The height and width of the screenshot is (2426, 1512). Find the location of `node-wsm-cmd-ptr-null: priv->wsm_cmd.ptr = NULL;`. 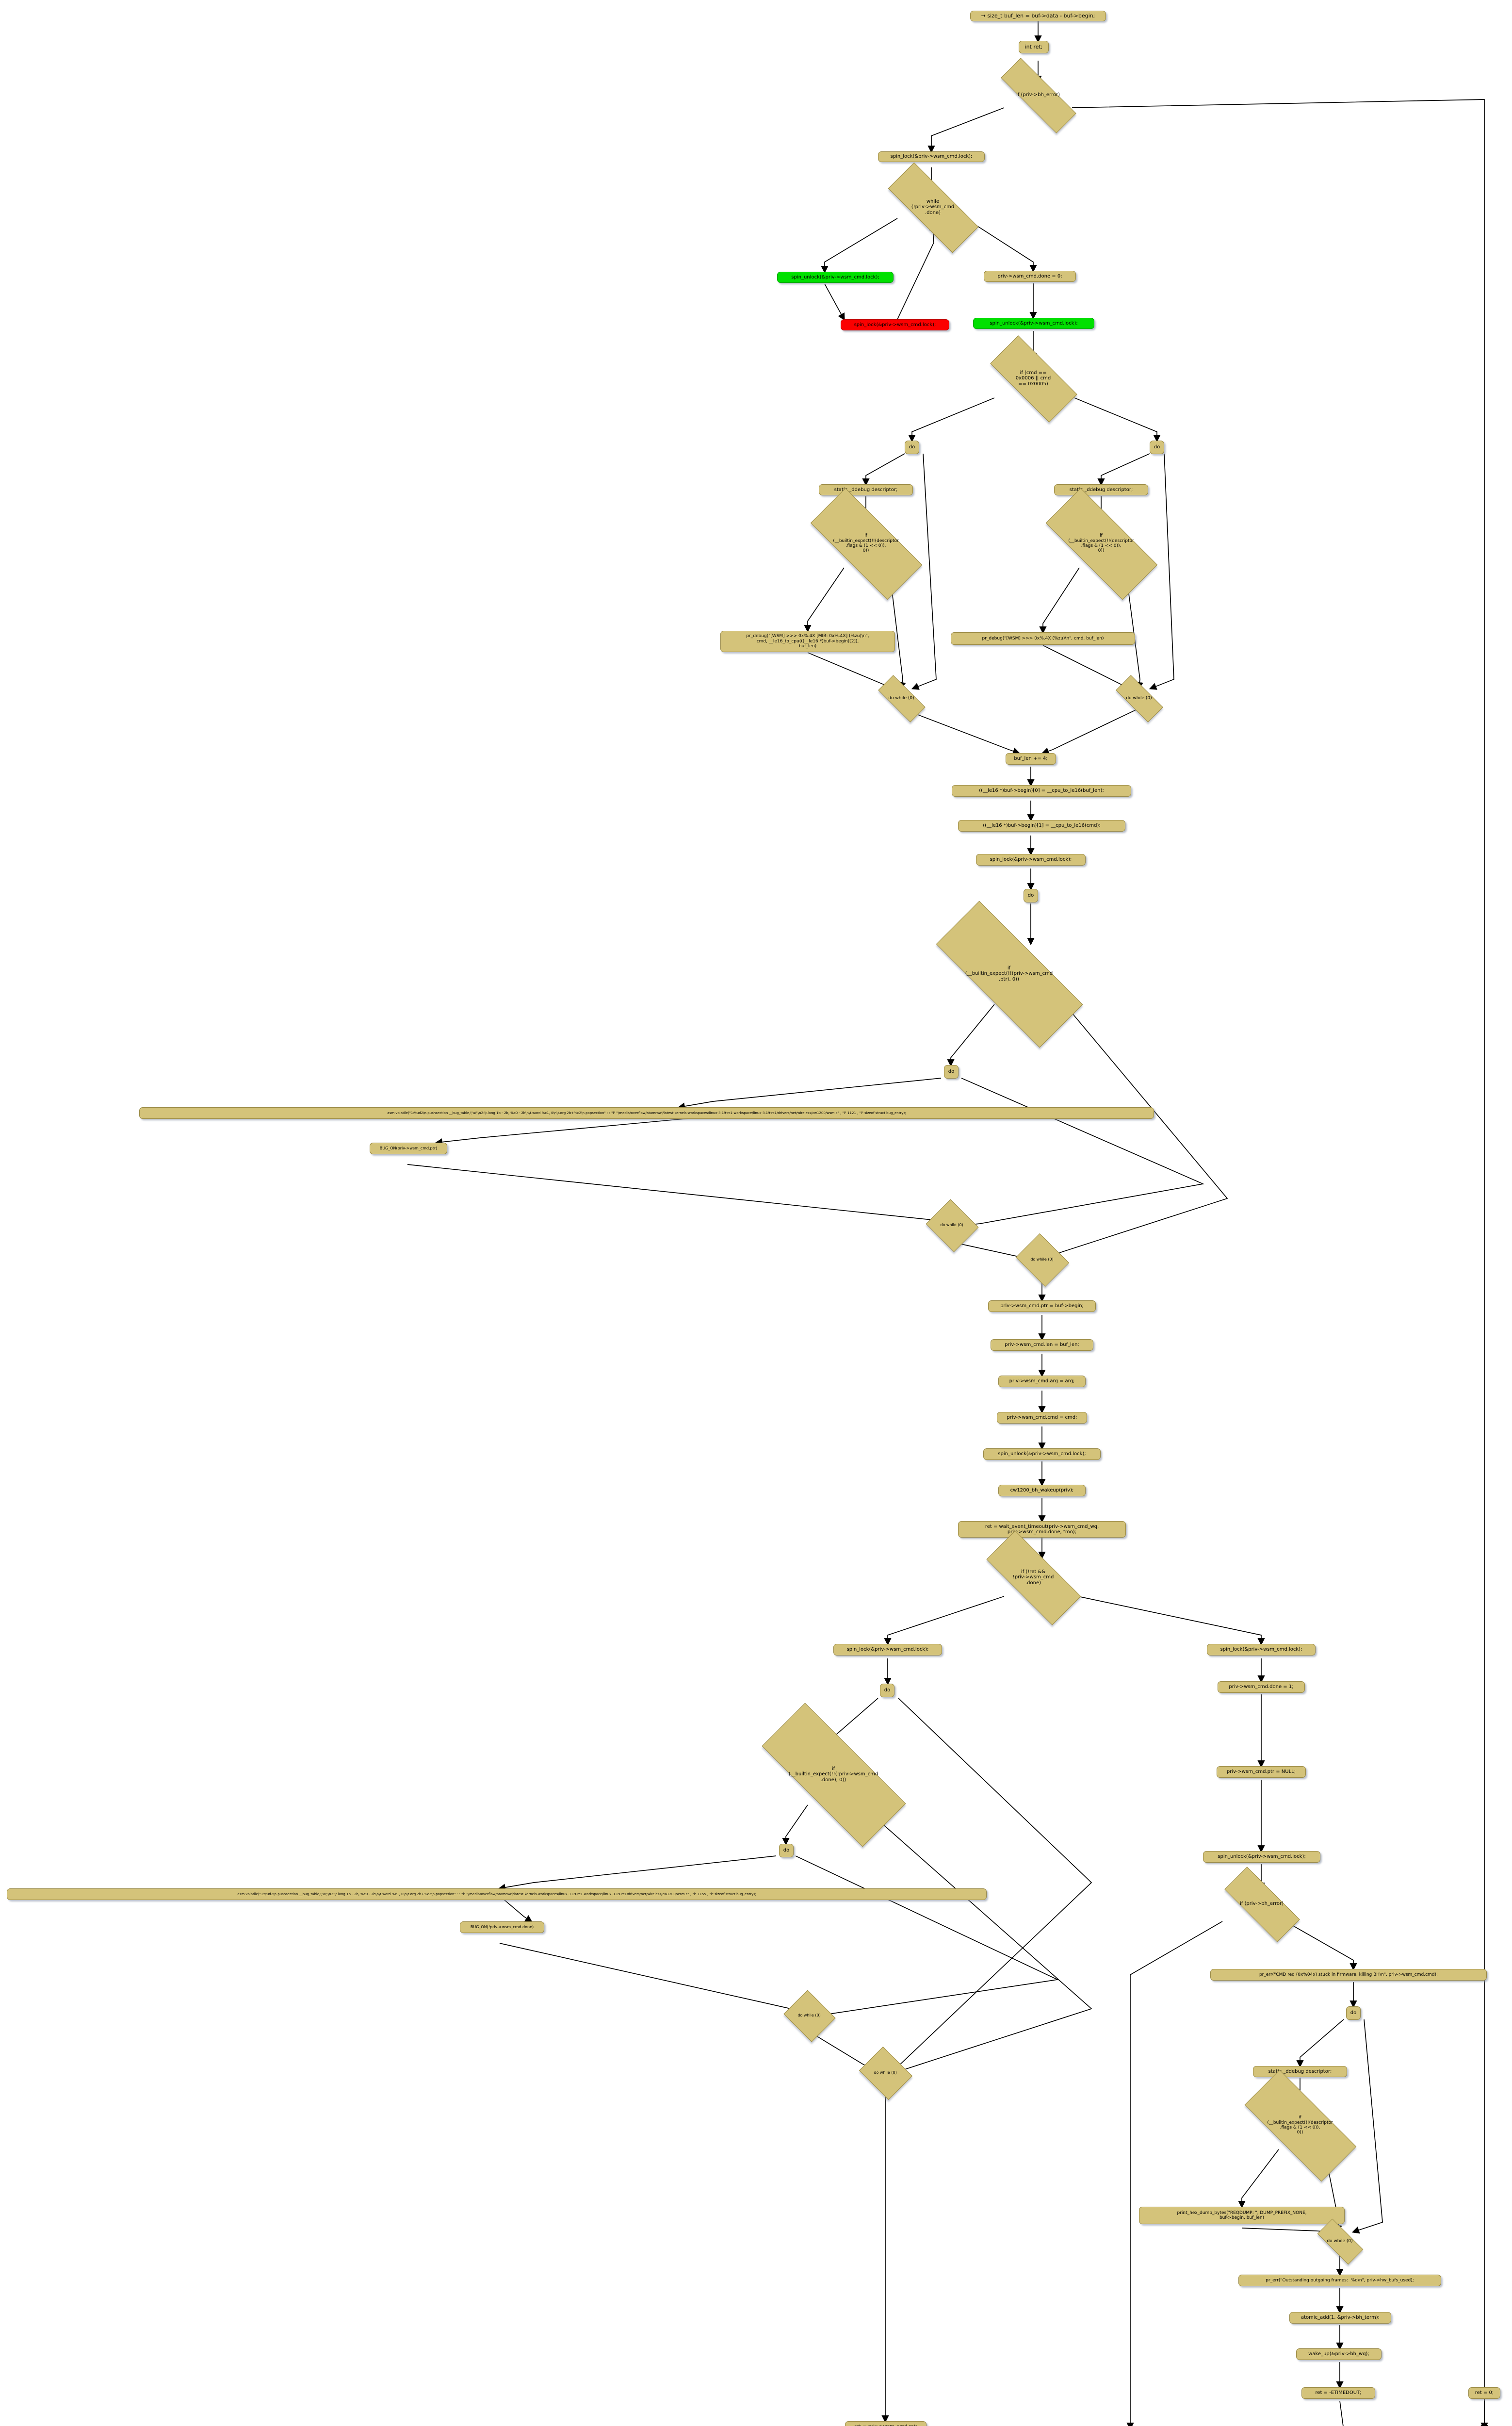

node-wsm-cmd-ptr-null: priv->wsm_cmd.ptr = NULL; is located at coordinates (1261, 1772).